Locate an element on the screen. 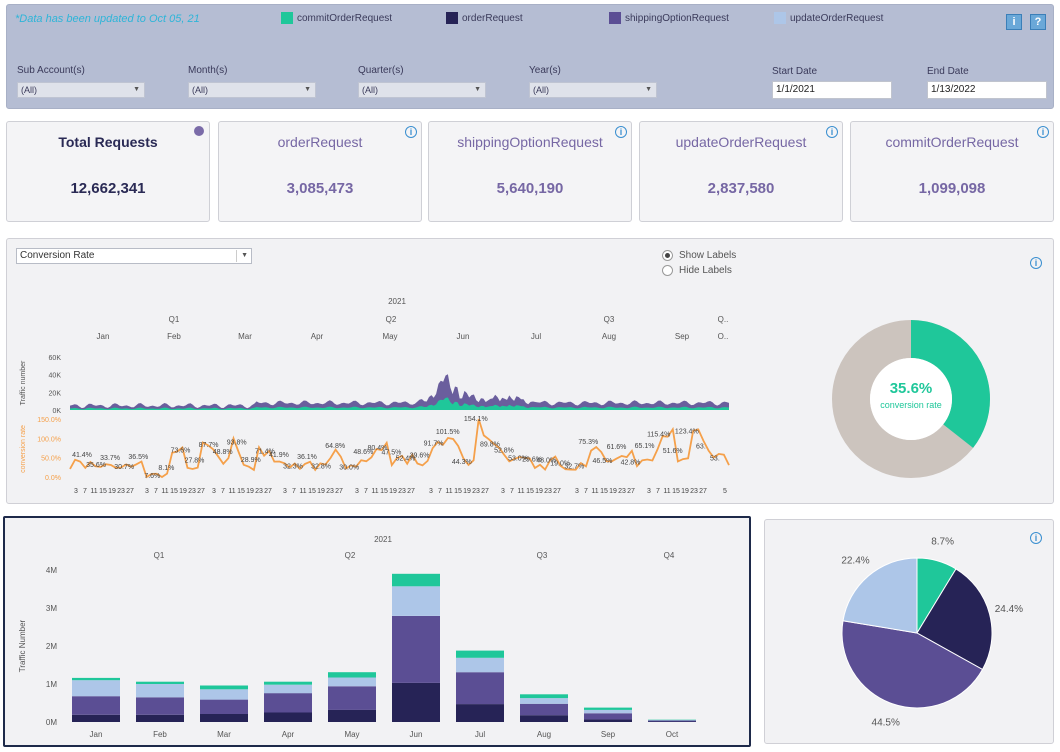 The width and height of the screenshot is (1060, 752). x-tick-label: Oct is located at coordinates (672, 734).